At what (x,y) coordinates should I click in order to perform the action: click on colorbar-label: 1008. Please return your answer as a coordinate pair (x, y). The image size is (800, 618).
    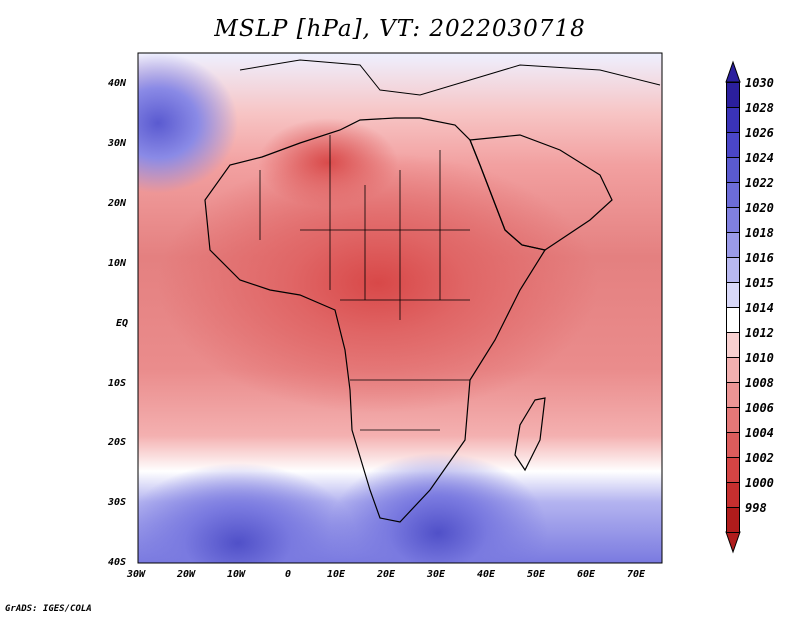
    Looking at the image, I should click on (759, 383).